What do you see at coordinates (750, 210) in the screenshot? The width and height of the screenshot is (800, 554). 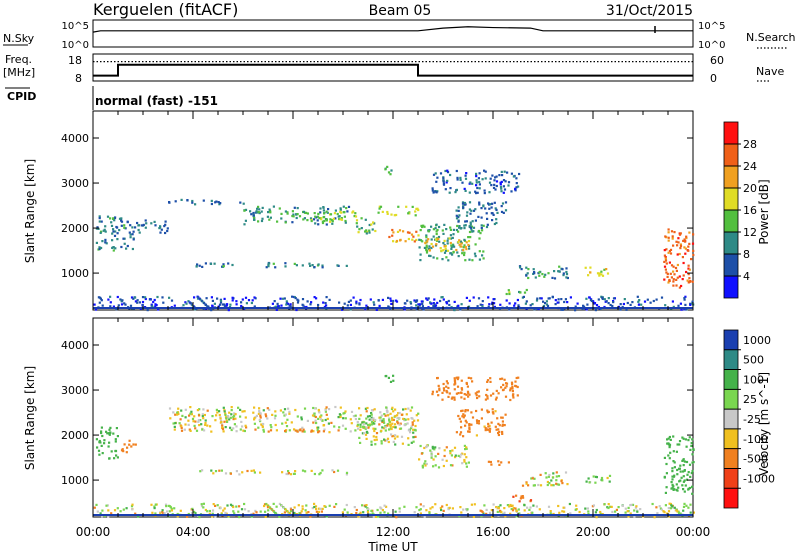 I see `colorbar-tick-label: 16` at bounding box center [750, 210].